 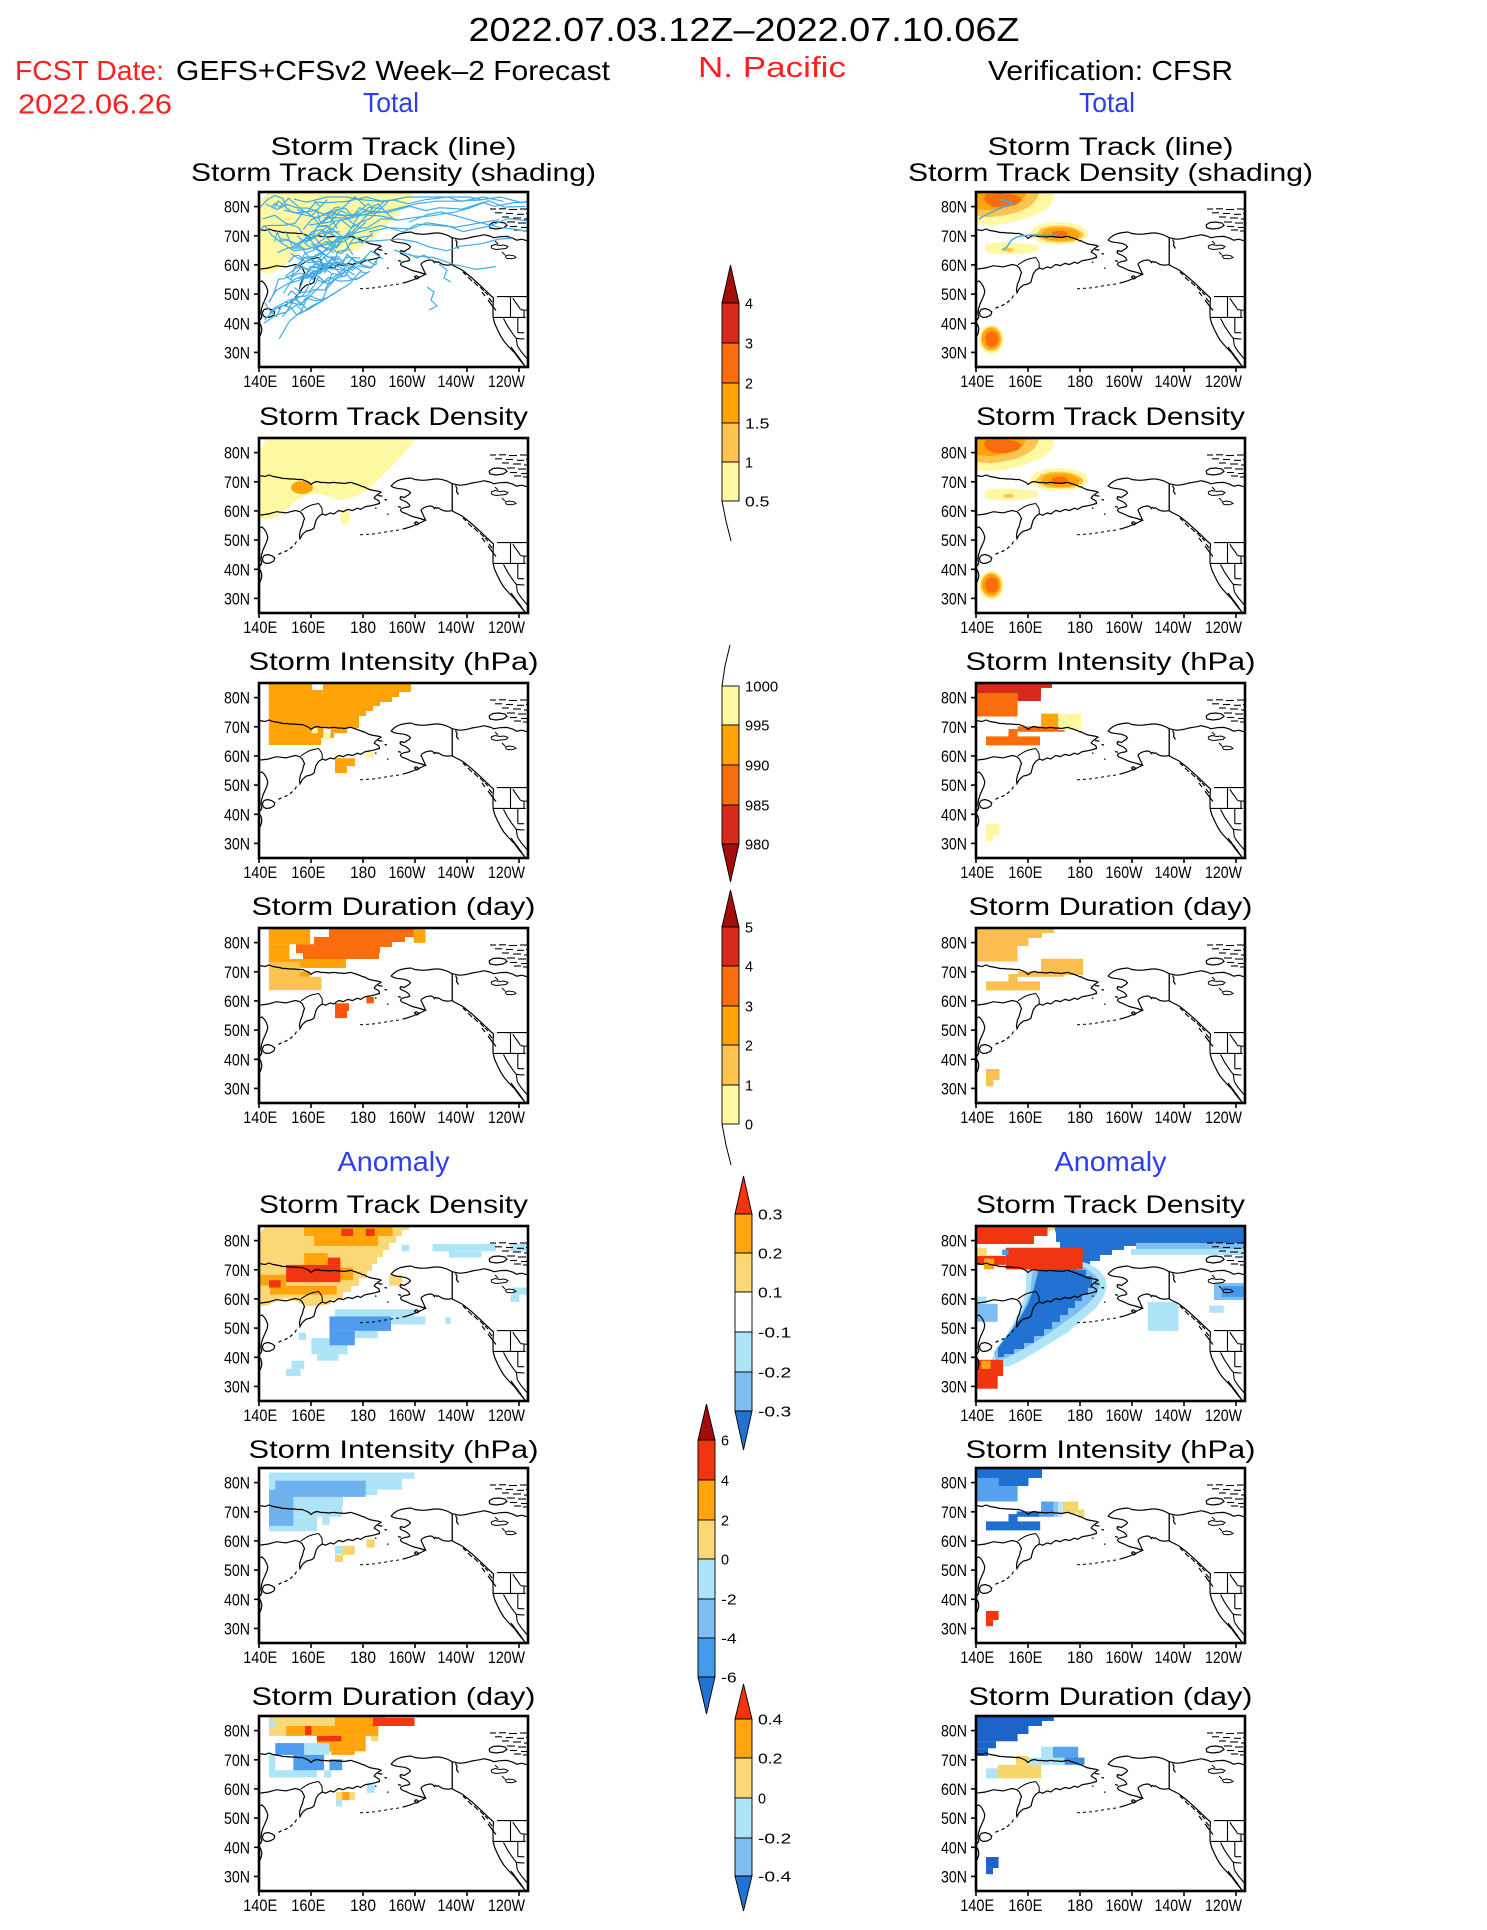 I want to click on svg-text: 1.5, so click(x=757, y=424).